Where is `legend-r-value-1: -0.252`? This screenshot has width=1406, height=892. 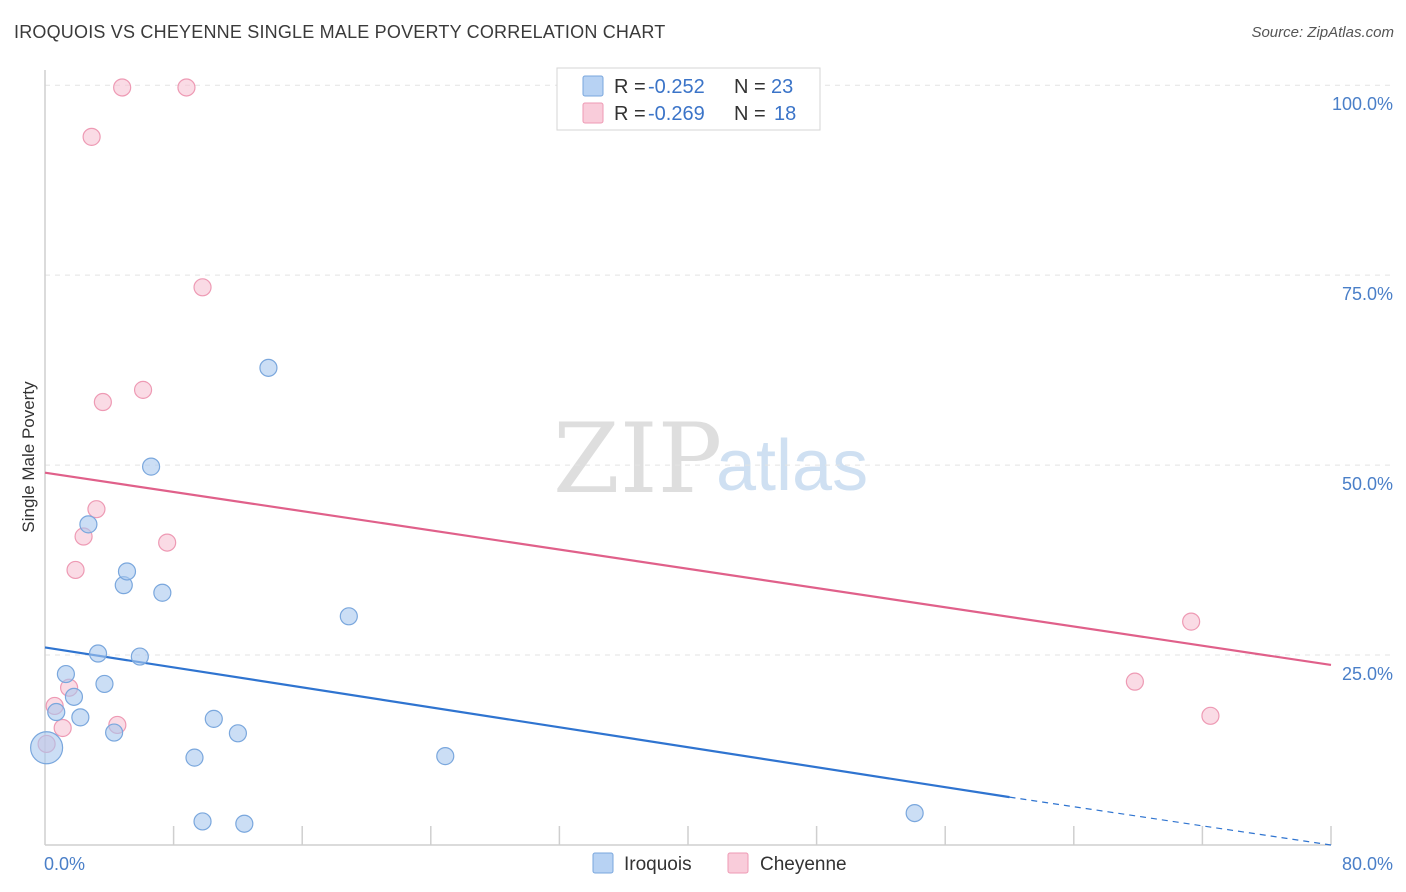 legend-r-value-1: -0.252 is located at coordinates (676, 87).